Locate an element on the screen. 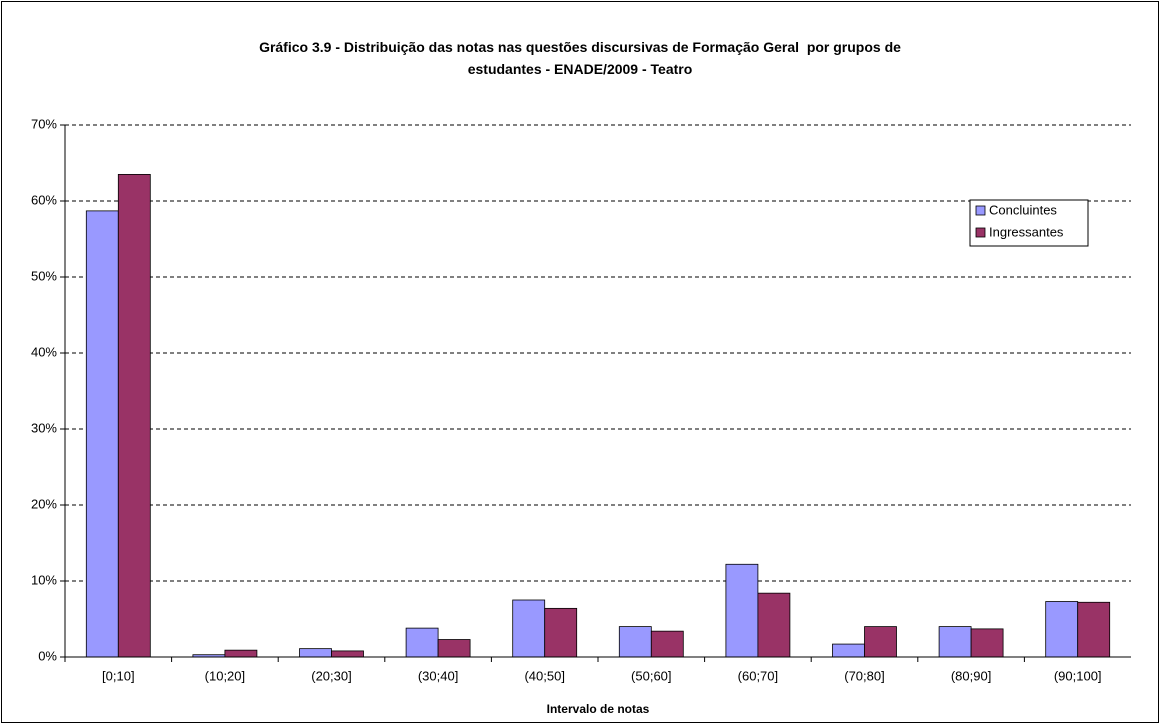 The width and height of the screenshot is (1161, 725). y-tick-label: 70% is located at coordinates (44, 123).